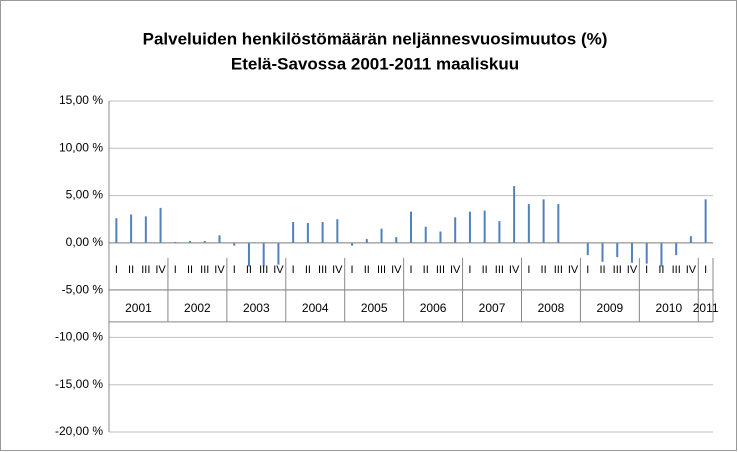 Image resolution: width=738 pixels, height=452 pixels. What do you see at coordinates (79, 384) in the screenshot?
I see `y-tick-label: -15,00 %` at bounding box center [79, 384].